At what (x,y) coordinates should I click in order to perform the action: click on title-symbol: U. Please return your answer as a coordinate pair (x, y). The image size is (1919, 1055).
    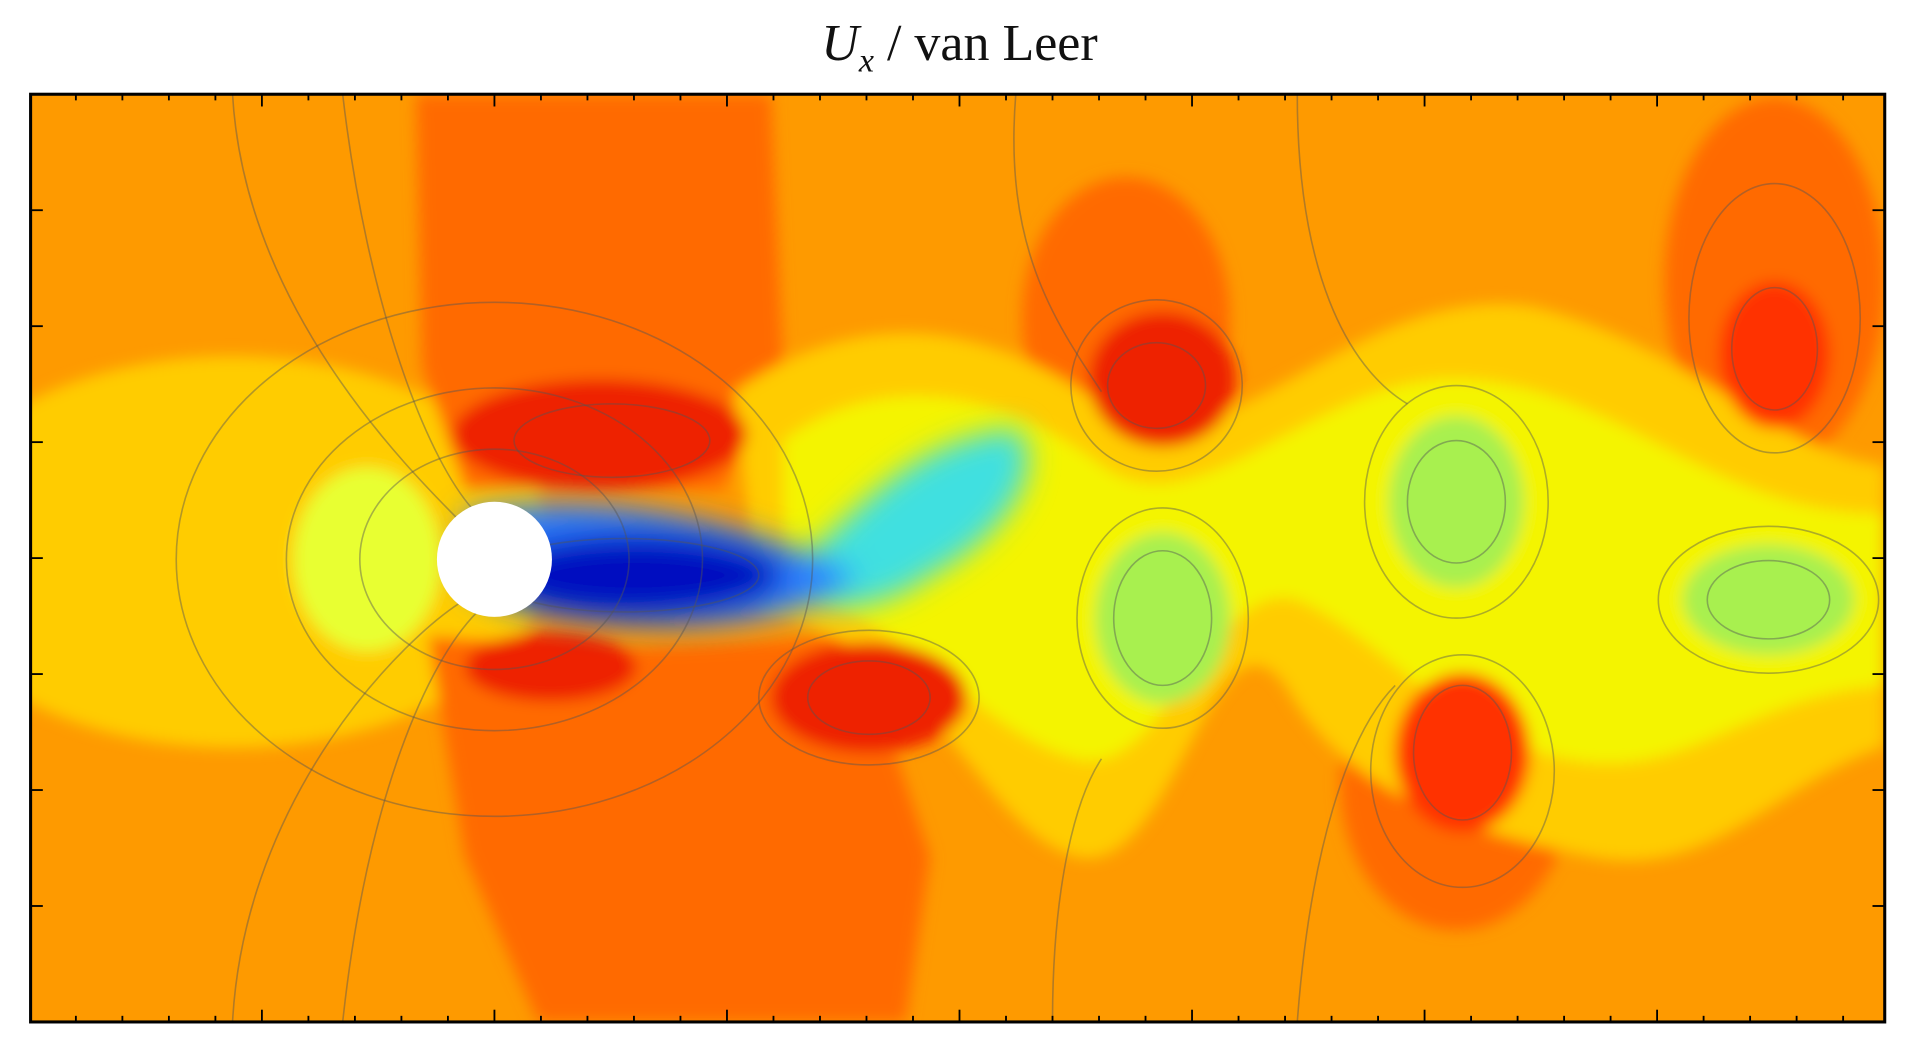
    Looking at the image, I should click on (840, 43).